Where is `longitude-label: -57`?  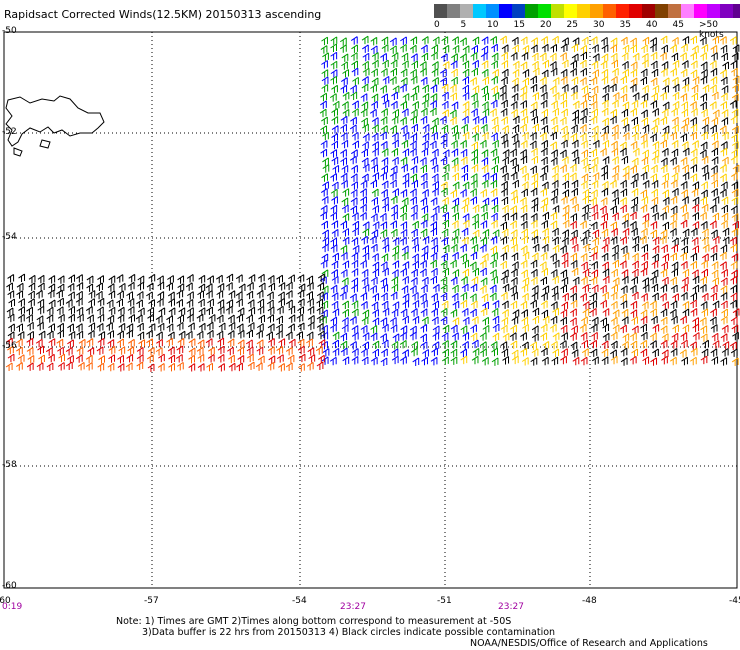
longitude-label: -57 is located at coordinates (151, 601).